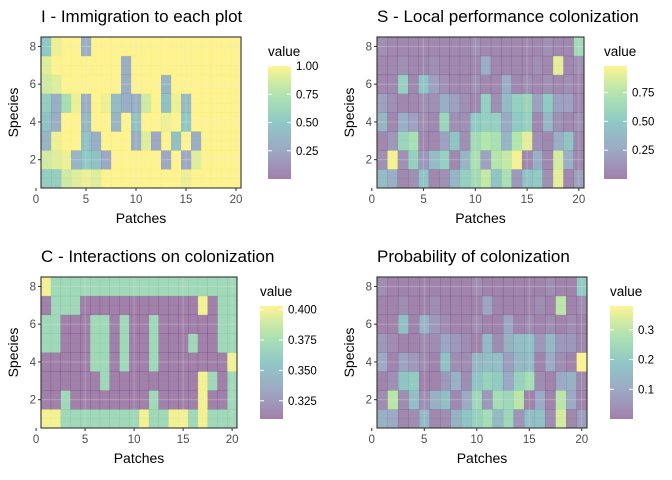 The image size is (672, 480). Describe the element at coordinates (85, 440) in the screenshot. I see `x-tick-label: 5` at that location.